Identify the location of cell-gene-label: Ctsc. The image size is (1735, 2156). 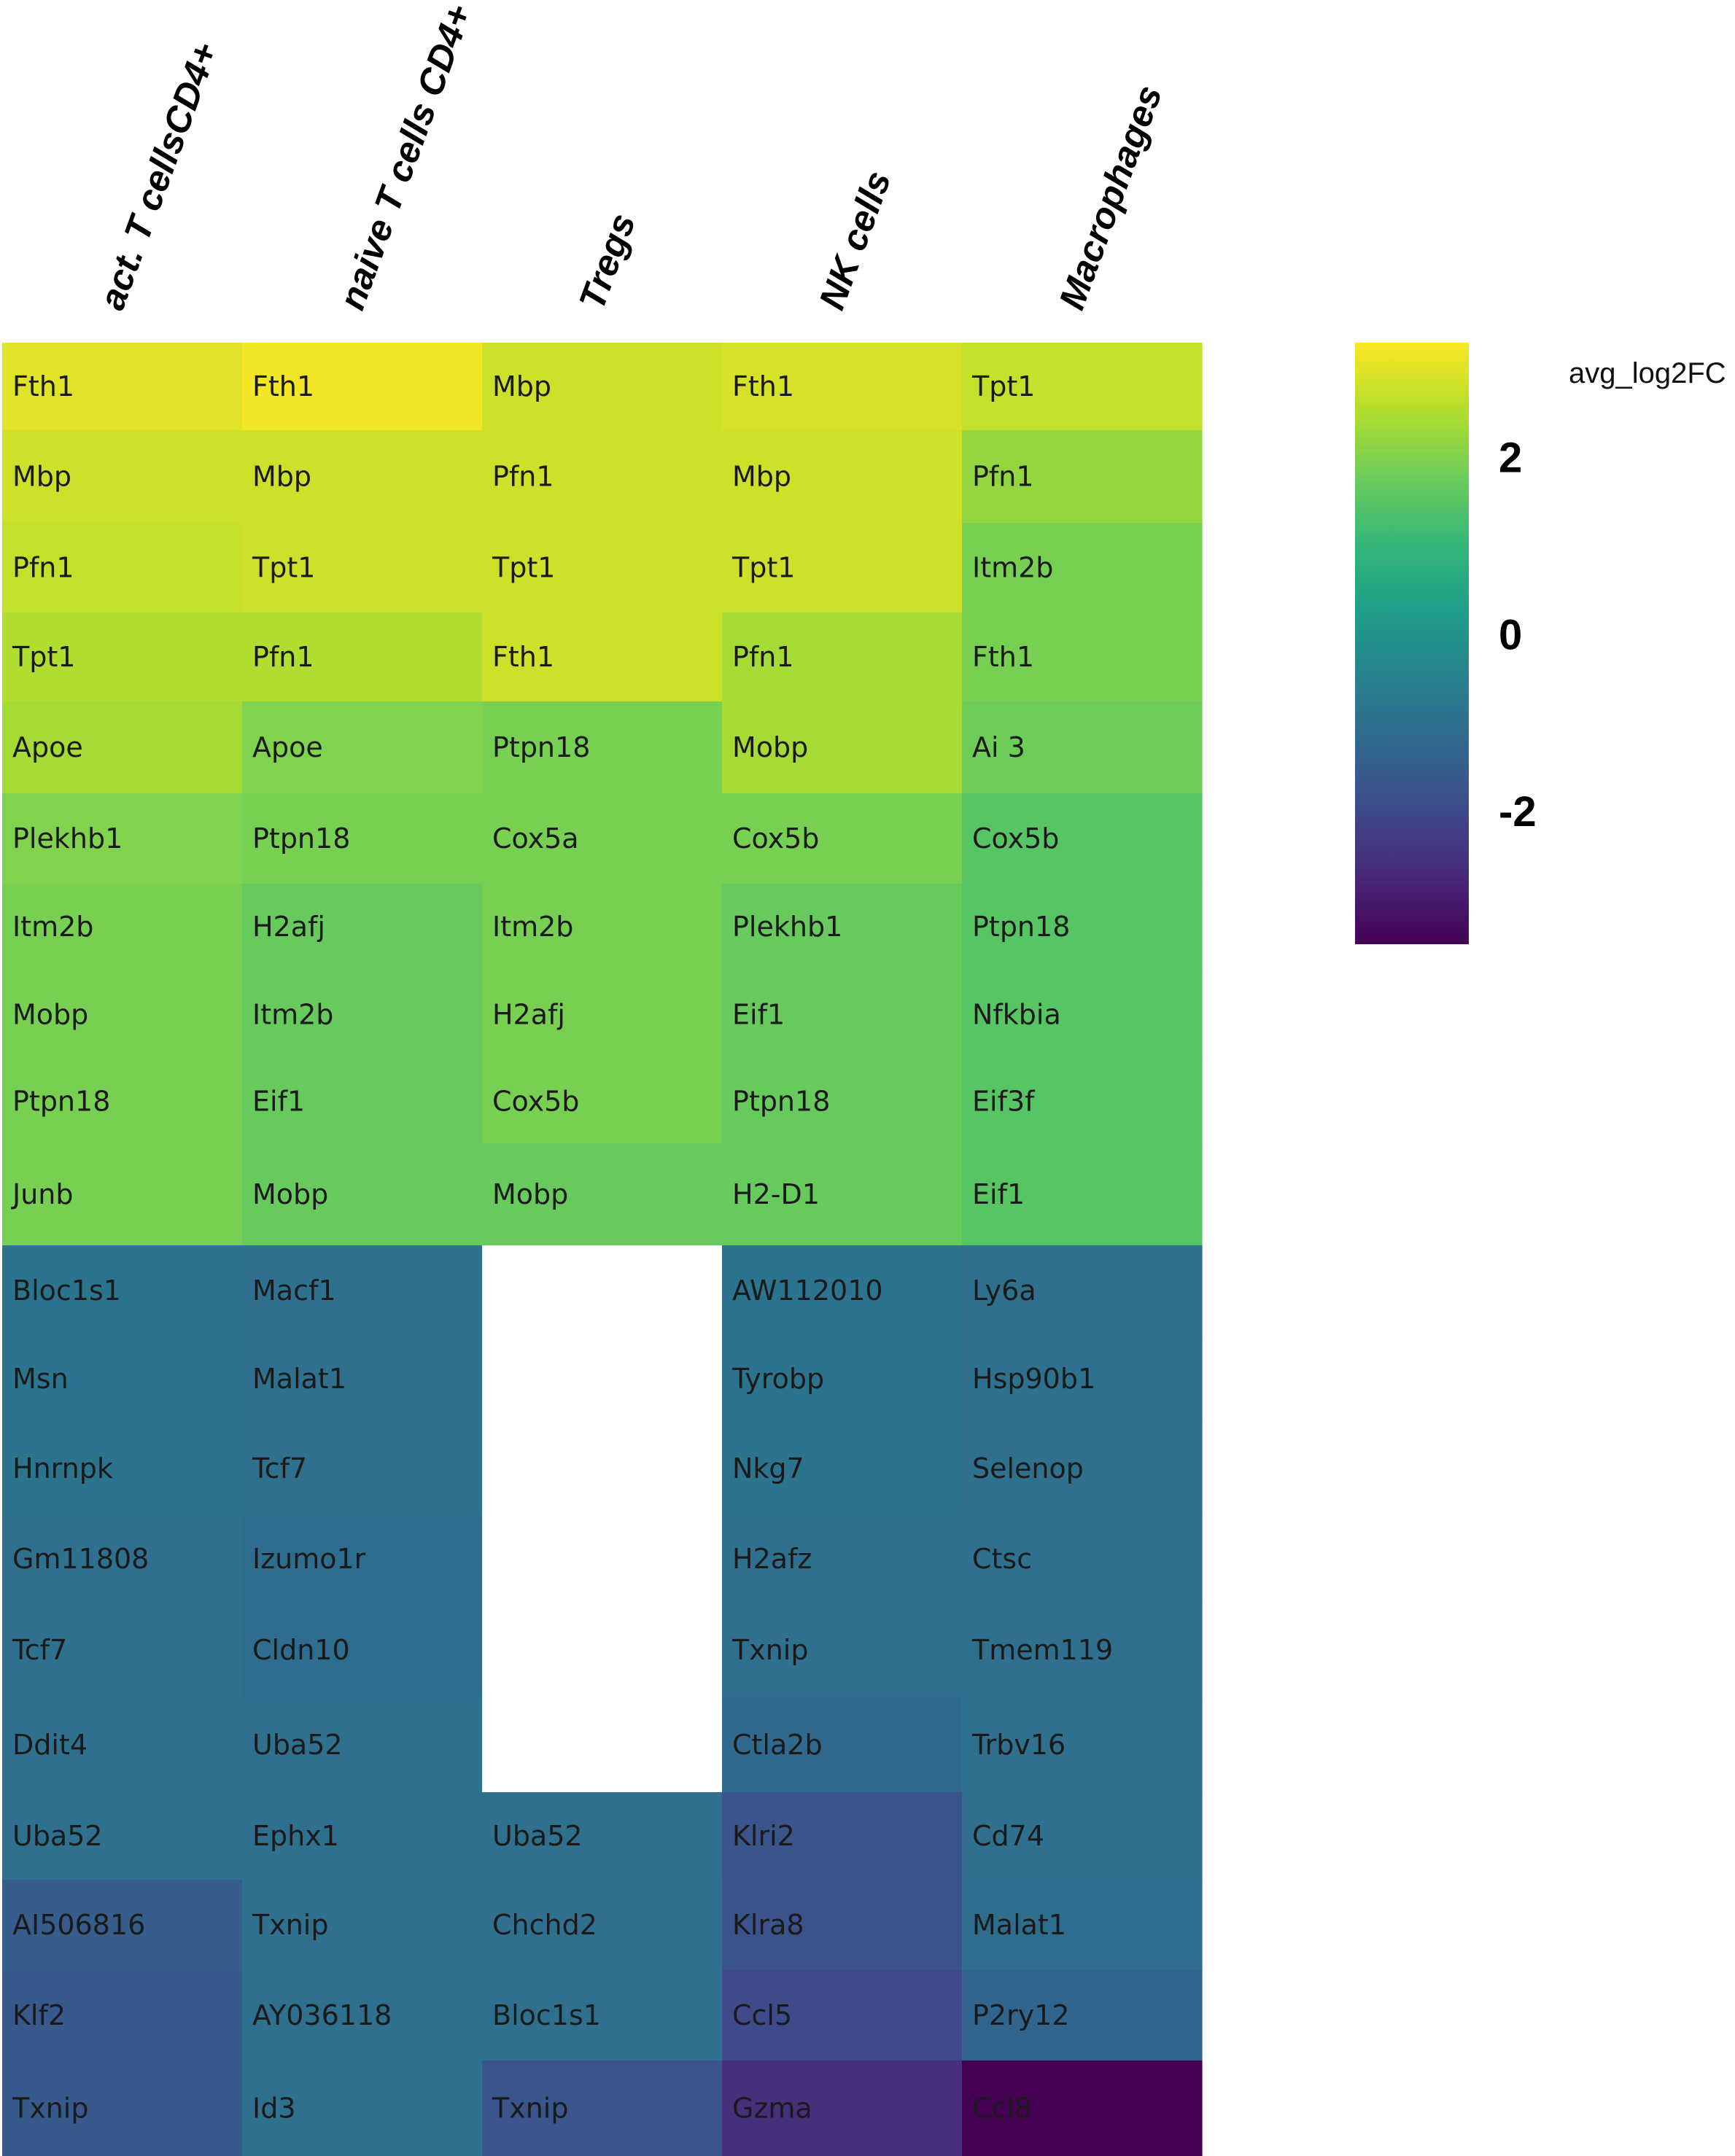
(1002, 1559).